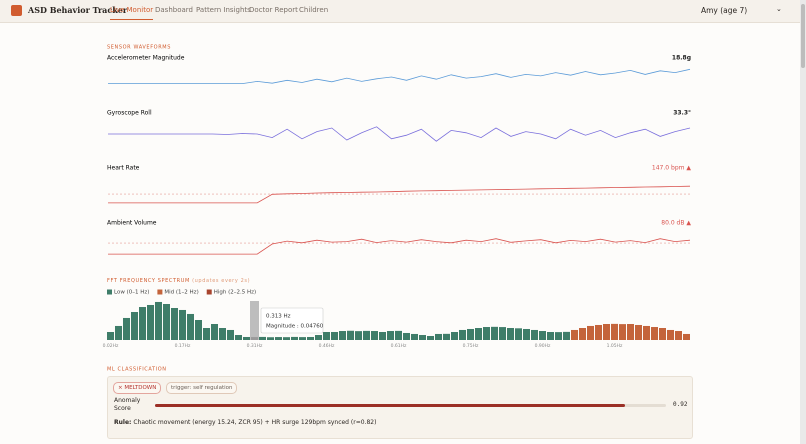 This screenshot has width=806, height=444. I want to click on x-tick-label: 0.02Hz, so click(111, 346).